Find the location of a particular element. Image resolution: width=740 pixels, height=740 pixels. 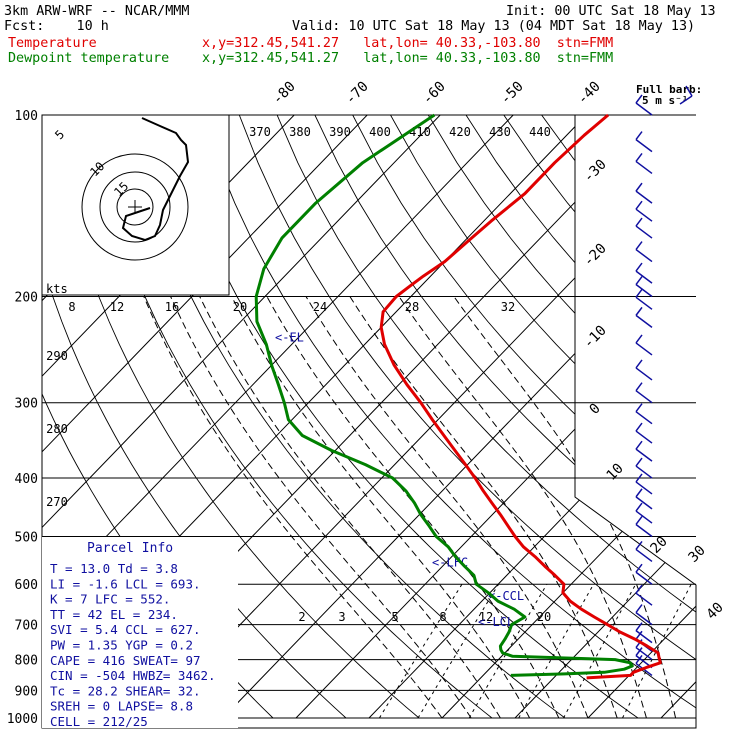

parcel-info-row: CIN = -504 HWBZ= 3462. is located at coordinates (133, 675).